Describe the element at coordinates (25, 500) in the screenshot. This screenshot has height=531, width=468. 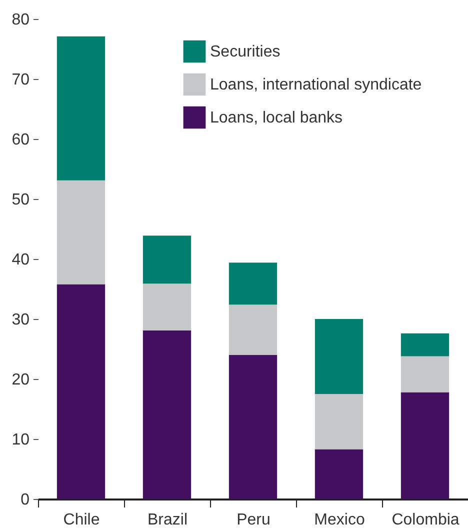
I see `y-tick-label: 0` at that location.